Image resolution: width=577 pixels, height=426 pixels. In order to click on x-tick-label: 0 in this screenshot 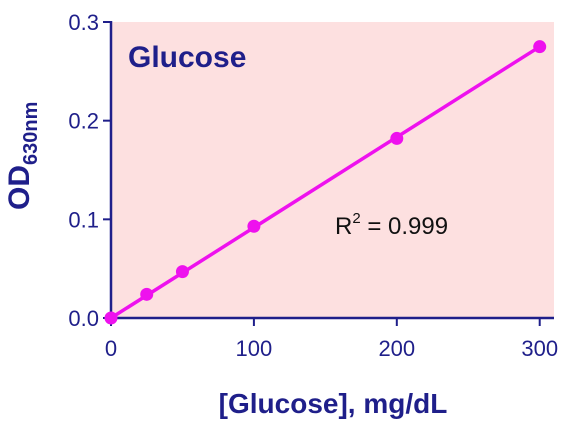, I will do `click(111, 348)`.